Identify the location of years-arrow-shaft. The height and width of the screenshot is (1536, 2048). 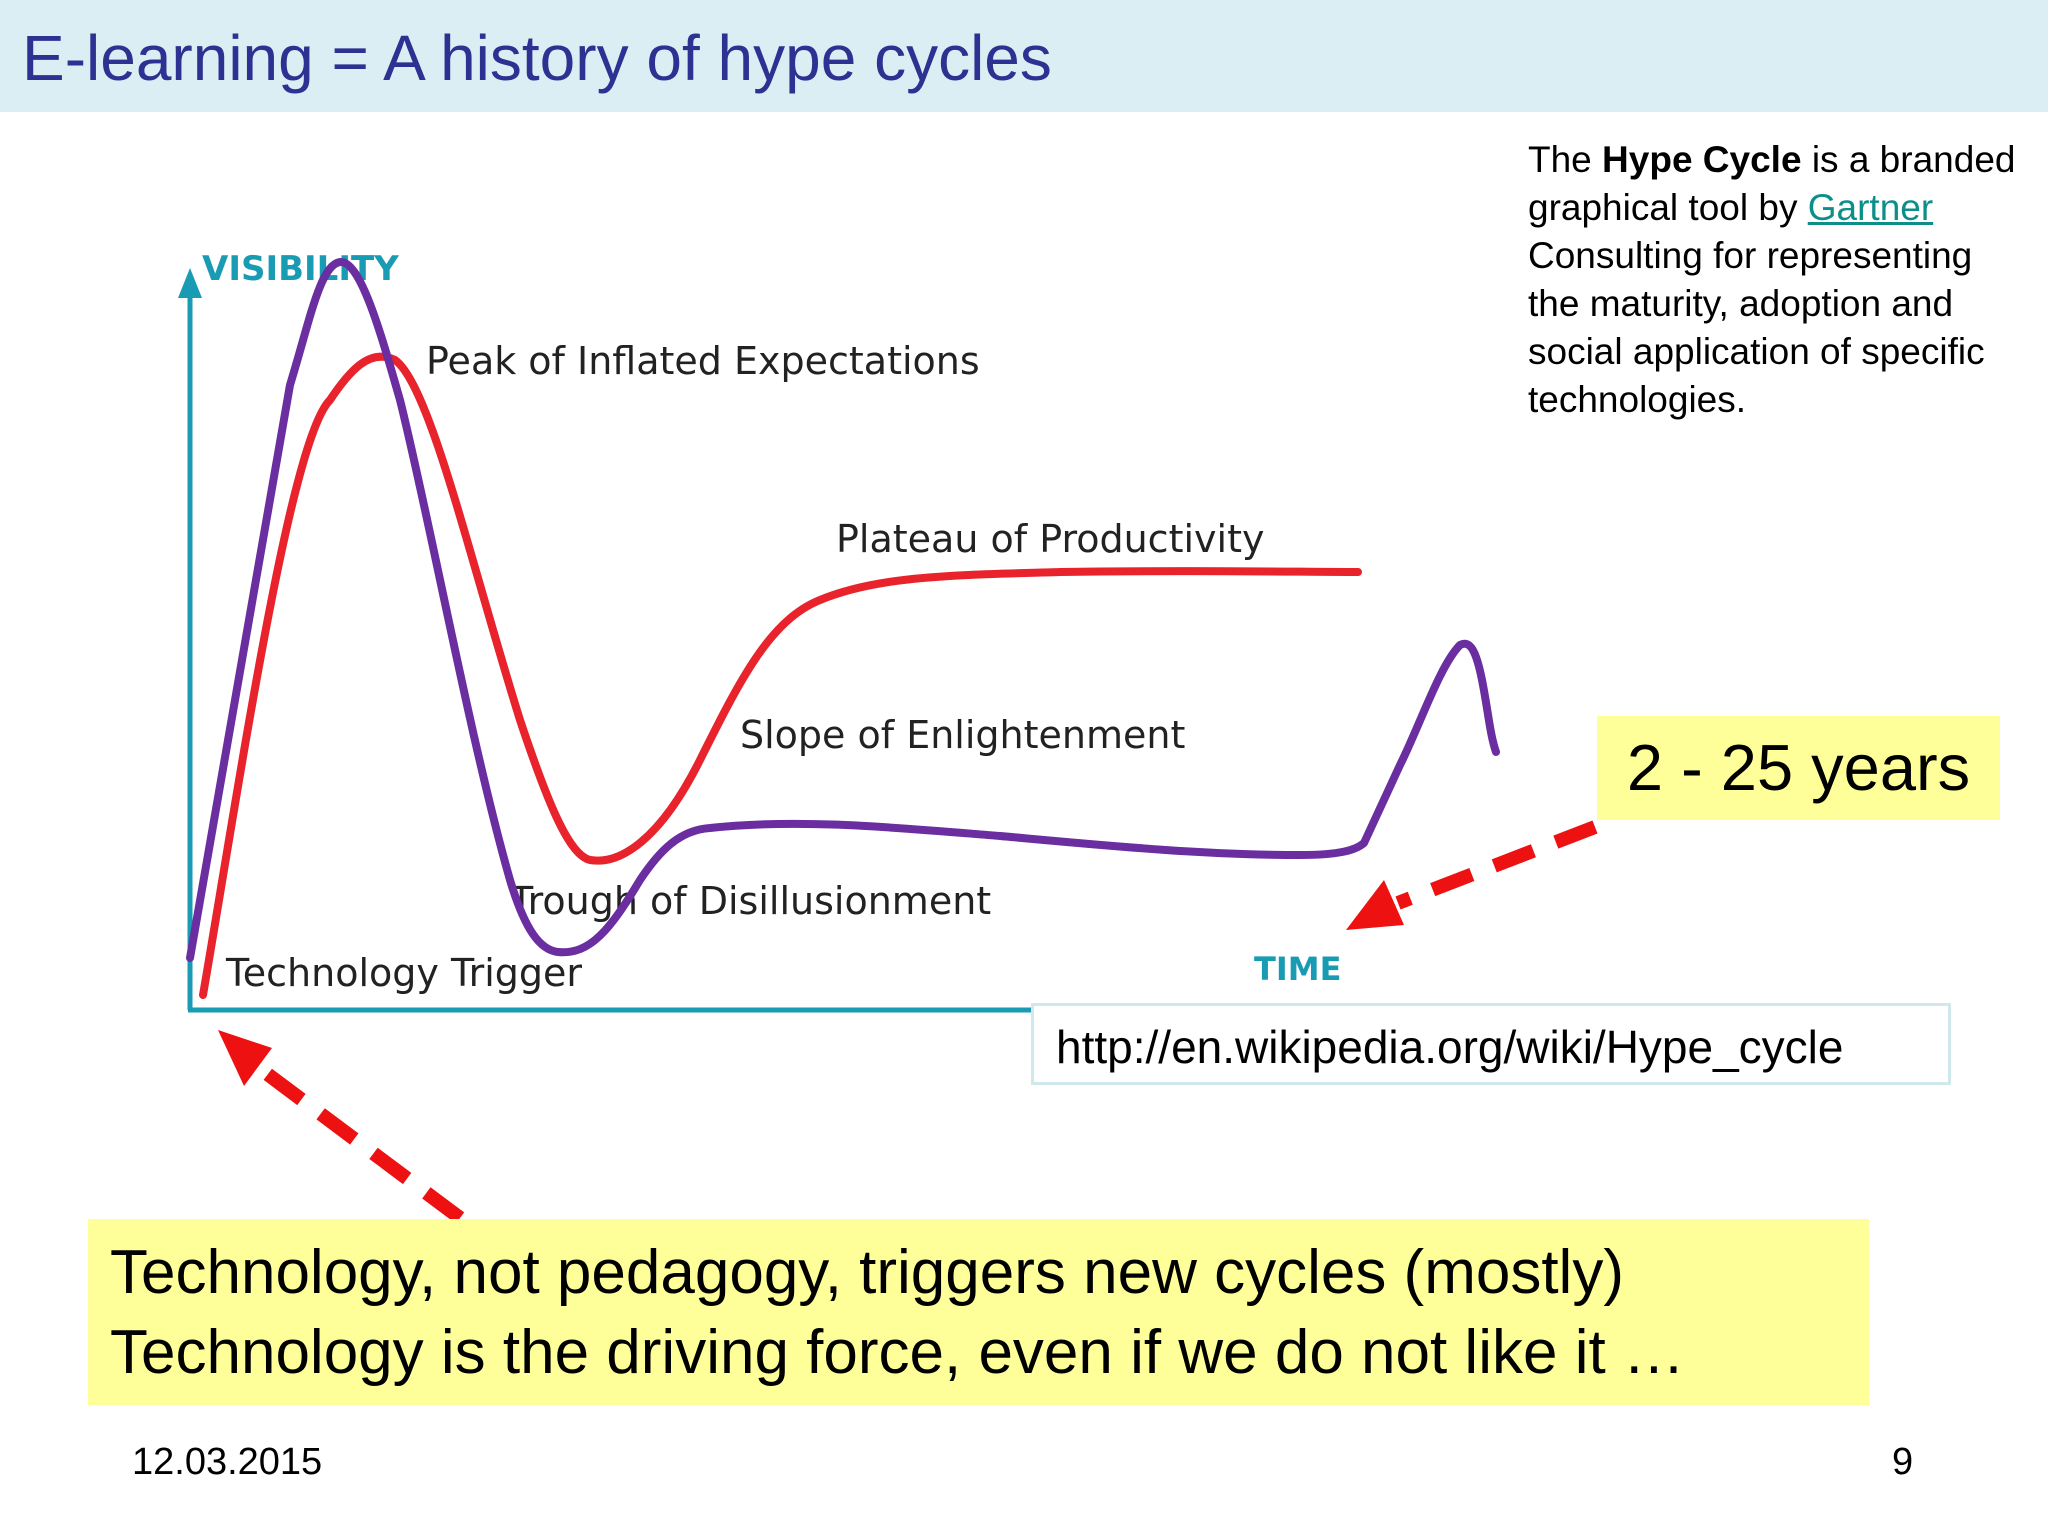
(1496, 865).